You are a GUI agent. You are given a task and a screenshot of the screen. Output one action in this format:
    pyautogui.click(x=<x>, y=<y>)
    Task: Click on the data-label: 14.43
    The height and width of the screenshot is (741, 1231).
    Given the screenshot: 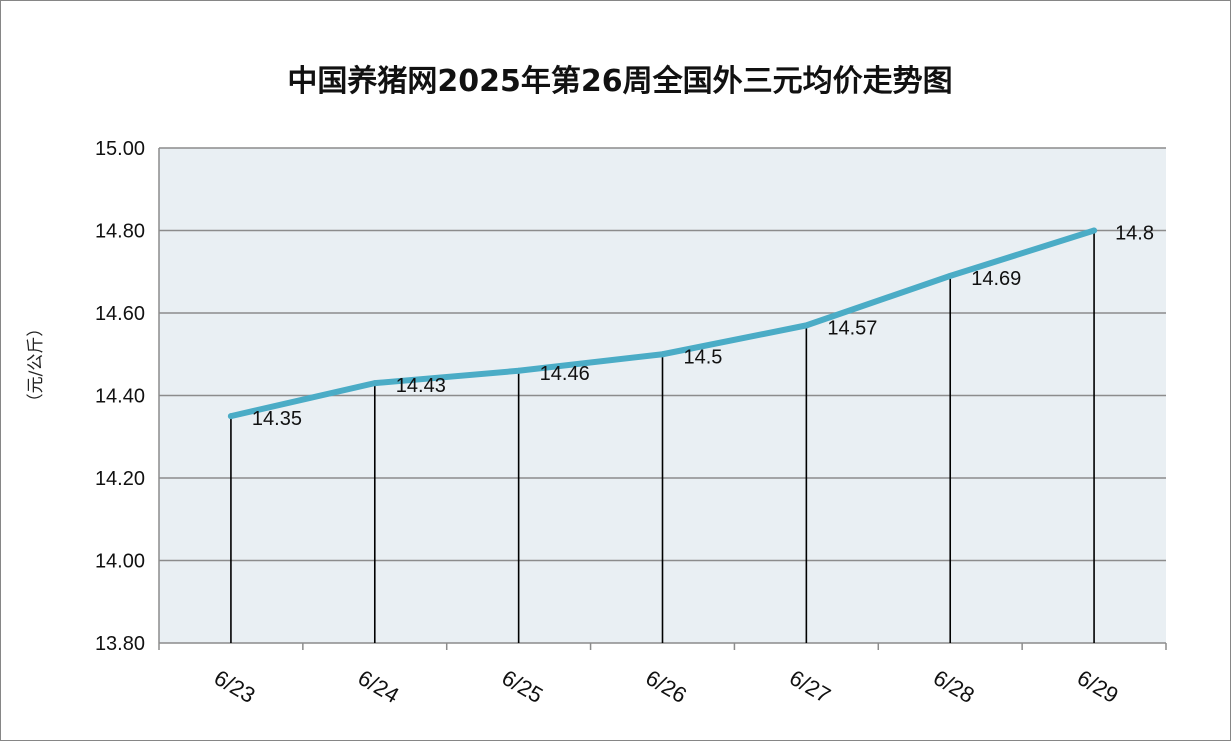 What is the action you would take?
    pyautogui.click(x=421, y=386)
    